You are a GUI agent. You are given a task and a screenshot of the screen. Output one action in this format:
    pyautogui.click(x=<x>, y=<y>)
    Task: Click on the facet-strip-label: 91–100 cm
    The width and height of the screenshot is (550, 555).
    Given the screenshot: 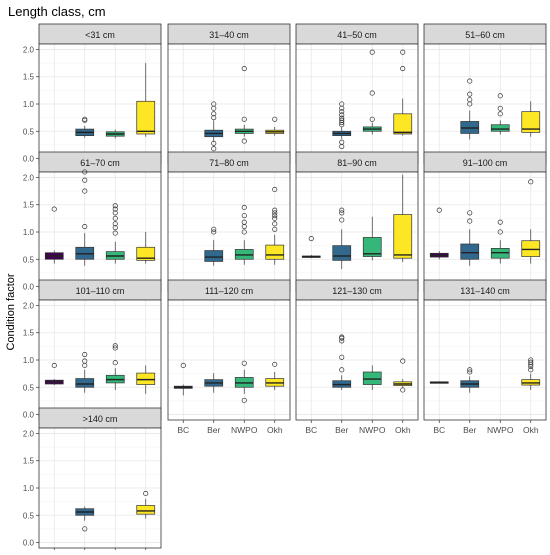 What is the action you would take?
    pyautogui.click(x=485, y=163)
    